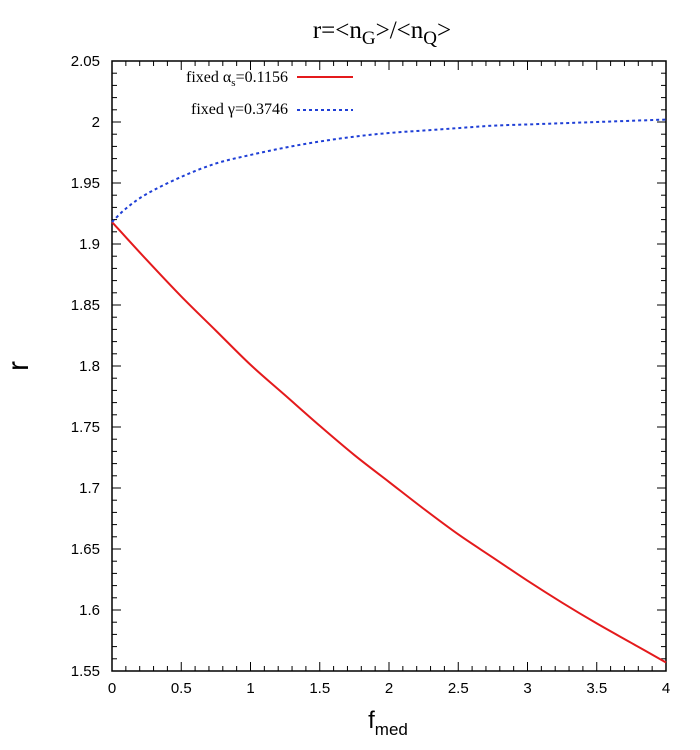 The height and width of the screenshot is (750, 700). I want to click on x-tick-label: 2.5, so click(458, 688).